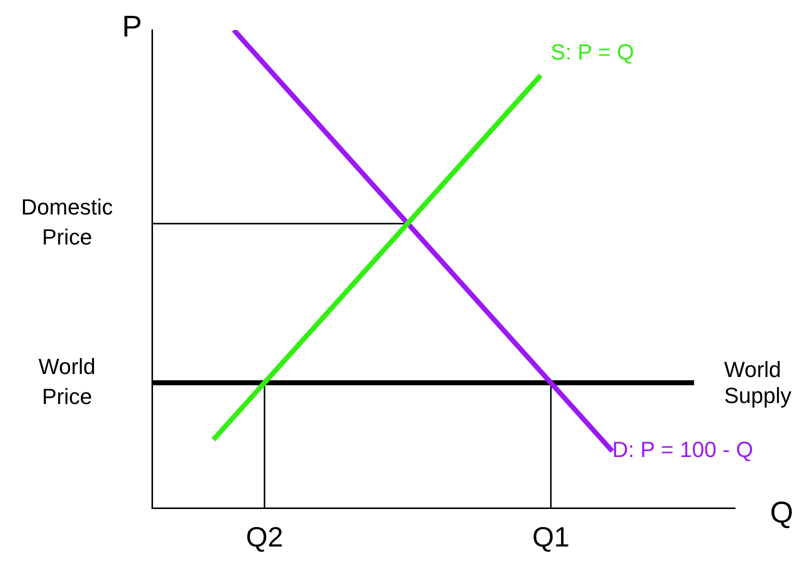 The image size is (808, 567). Describe the element at coordinates (683, 449) in the screenshot. I see `series-label: D: P = 100 - Q` at that location.